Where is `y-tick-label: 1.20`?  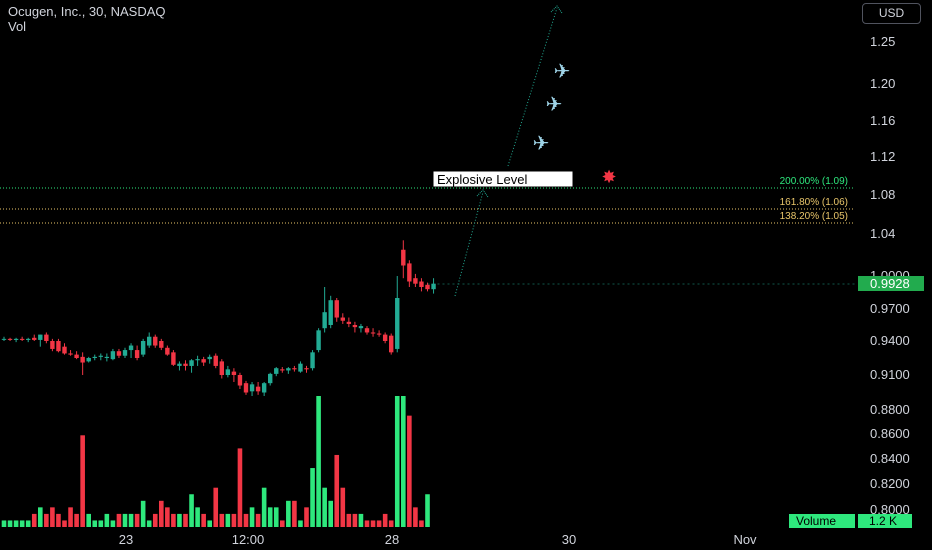 y-tick-label: 1.20 is located at coordinates (882, 83).